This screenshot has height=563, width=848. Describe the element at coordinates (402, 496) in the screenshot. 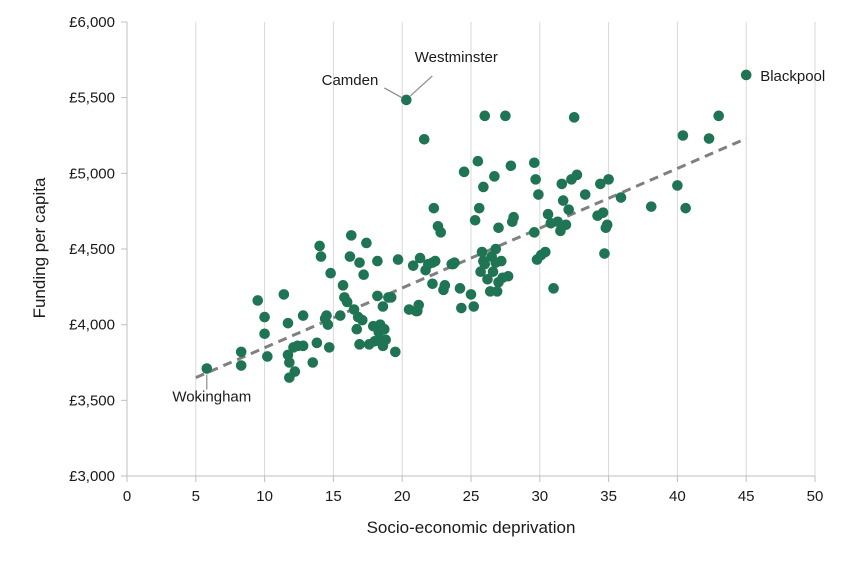

I see `x-tick-label: 20` at that location.